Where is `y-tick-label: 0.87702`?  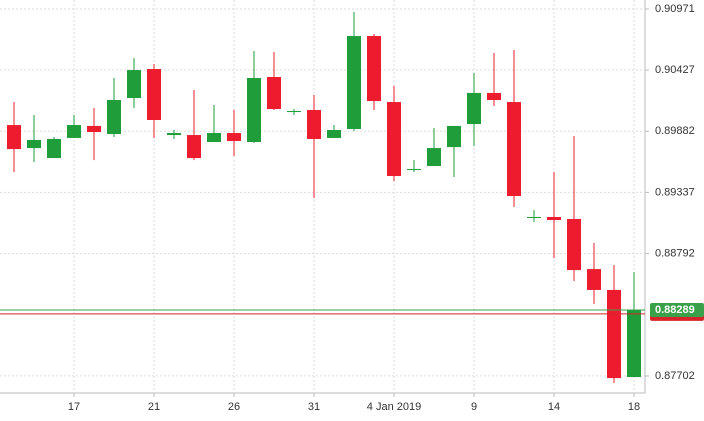 y-tick-label: 0.87702 is located at coordinates (675, 376).